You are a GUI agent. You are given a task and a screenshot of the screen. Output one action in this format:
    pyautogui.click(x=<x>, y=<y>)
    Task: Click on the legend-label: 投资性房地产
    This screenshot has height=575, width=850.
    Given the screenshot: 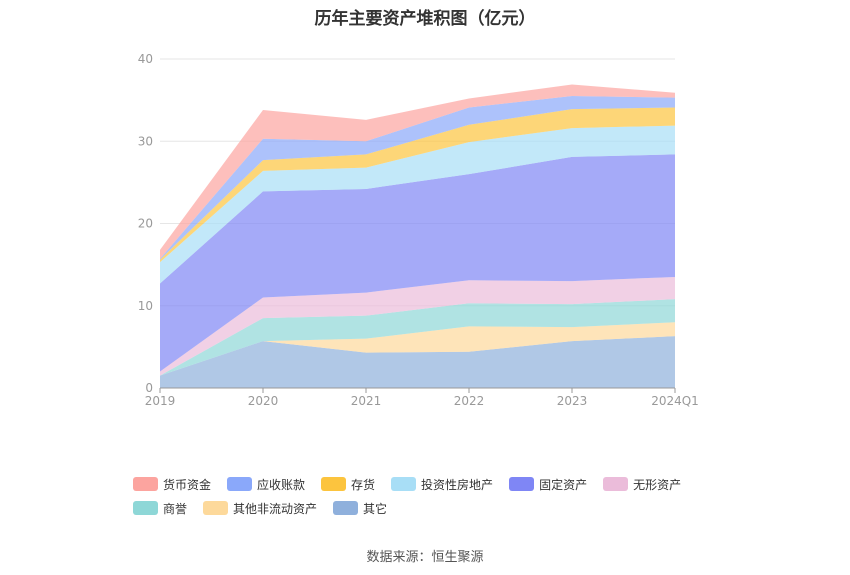 What is the action you would take?
    pyautogui.click(x=457, y=484)
    